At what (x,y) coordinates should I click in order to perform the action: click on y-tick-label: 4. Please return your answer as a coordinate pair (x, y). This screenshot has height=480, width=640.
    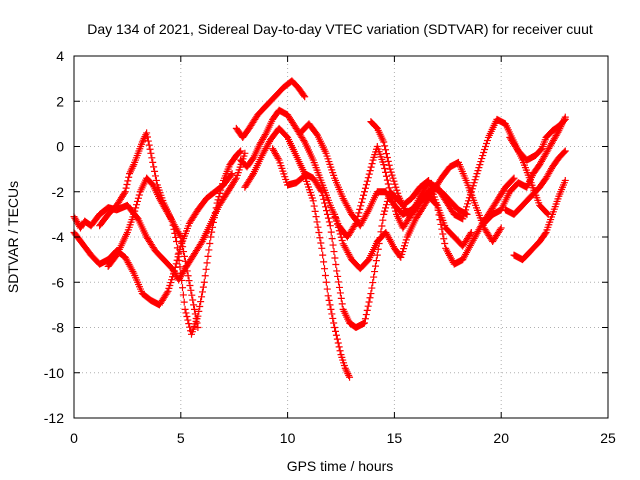
    Looking at the image, I should click on (60, 56).